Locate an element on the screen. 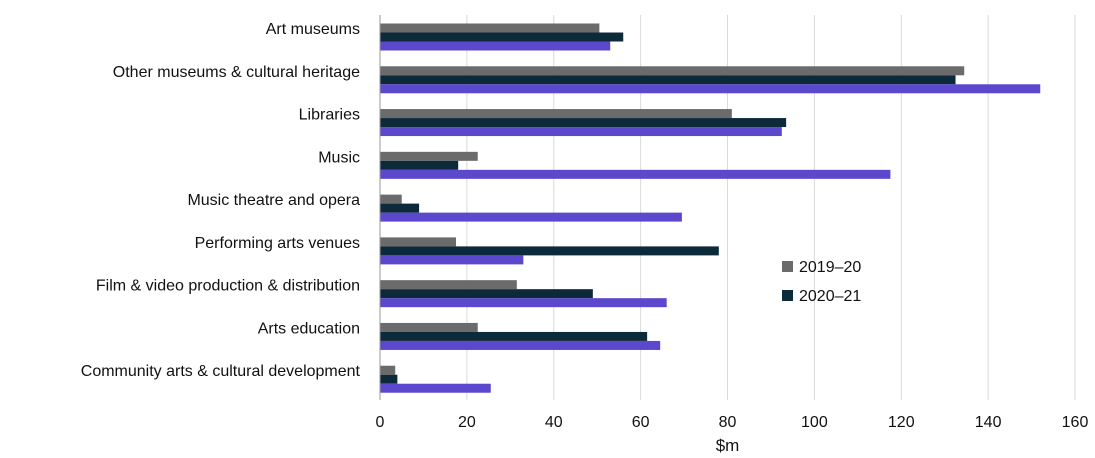 The height and width of the screenshot is (458, 1095). x-tick-label-140: 140 is located at coordinates (988, 422).